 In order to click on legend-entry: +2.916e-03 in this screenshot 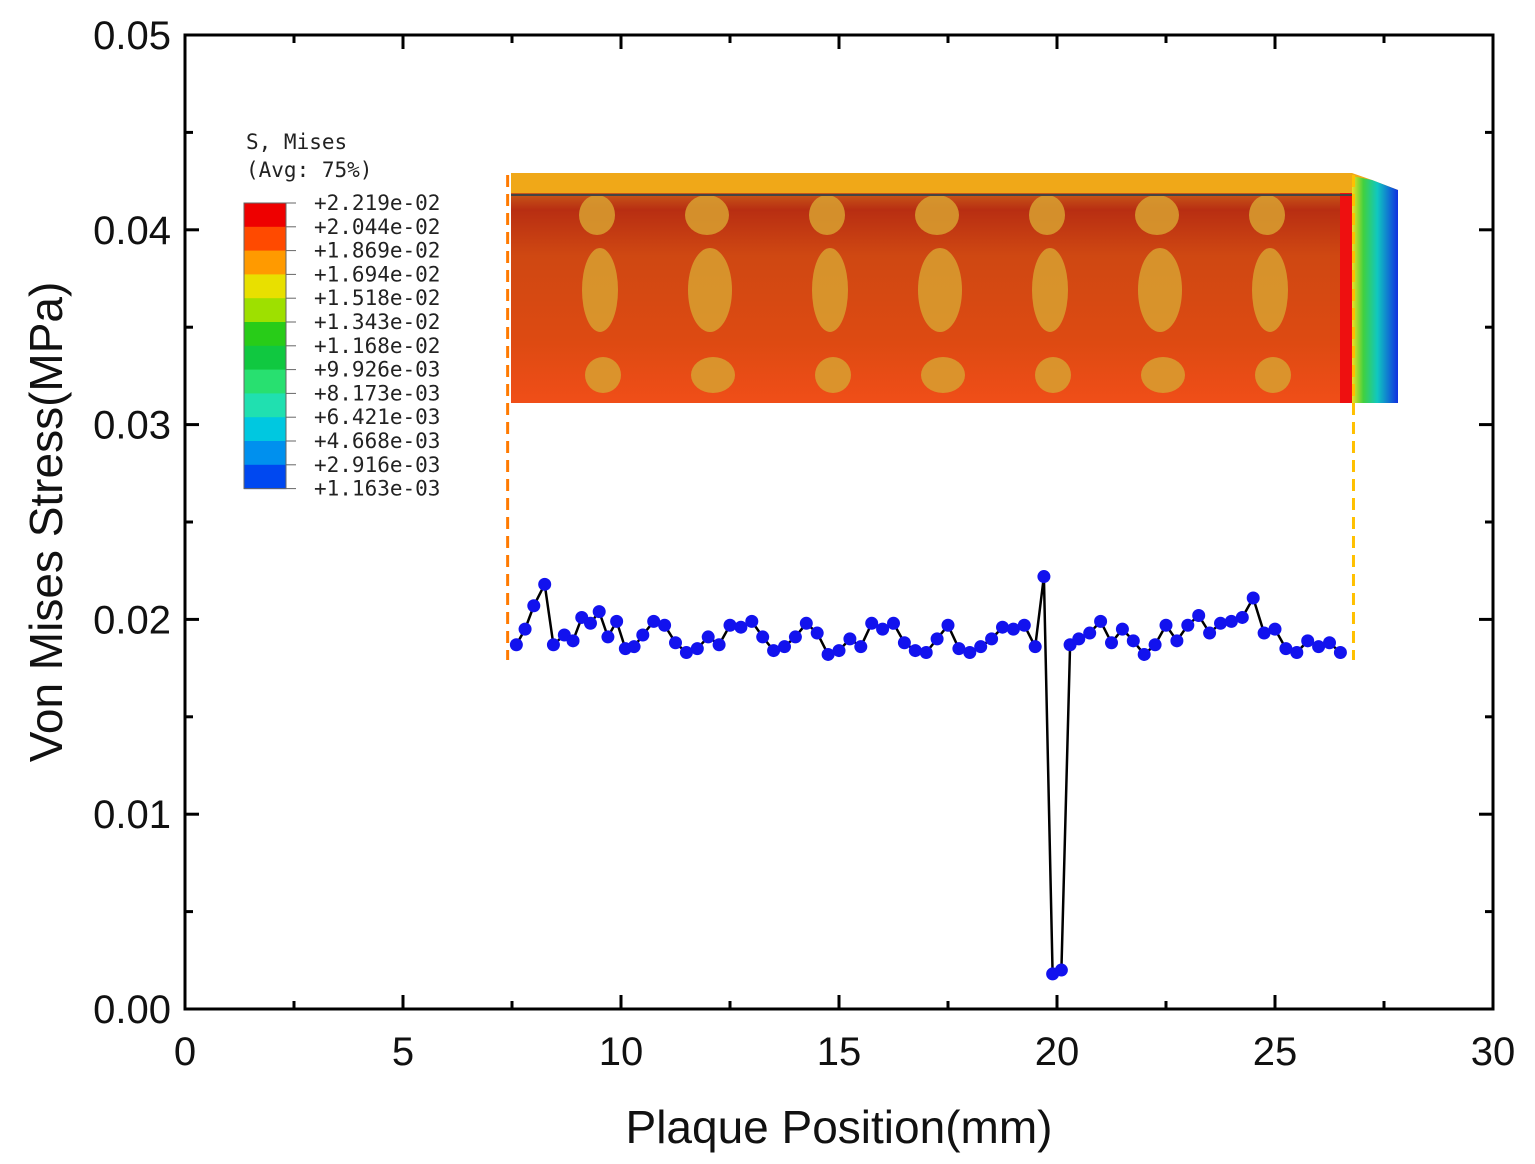, I will do `click(377, 465)`.